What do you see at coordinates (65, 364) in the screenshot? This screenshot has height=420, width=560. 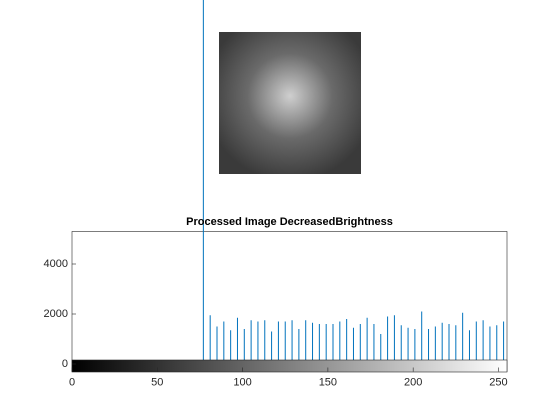 I see `y-tick-label: 0` at bounding box center [65, 364].